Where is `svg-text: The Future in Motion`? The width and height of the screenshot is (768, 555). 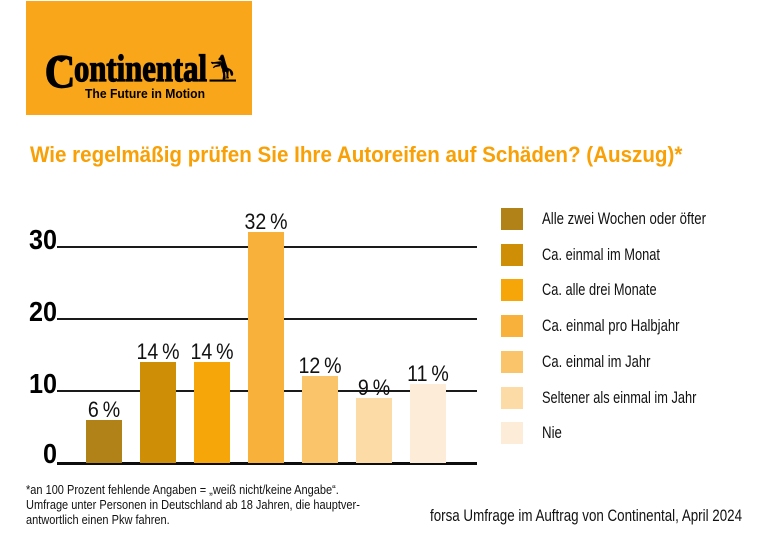
svg-text: The Future in Motion is located at coordinates (145, 93).